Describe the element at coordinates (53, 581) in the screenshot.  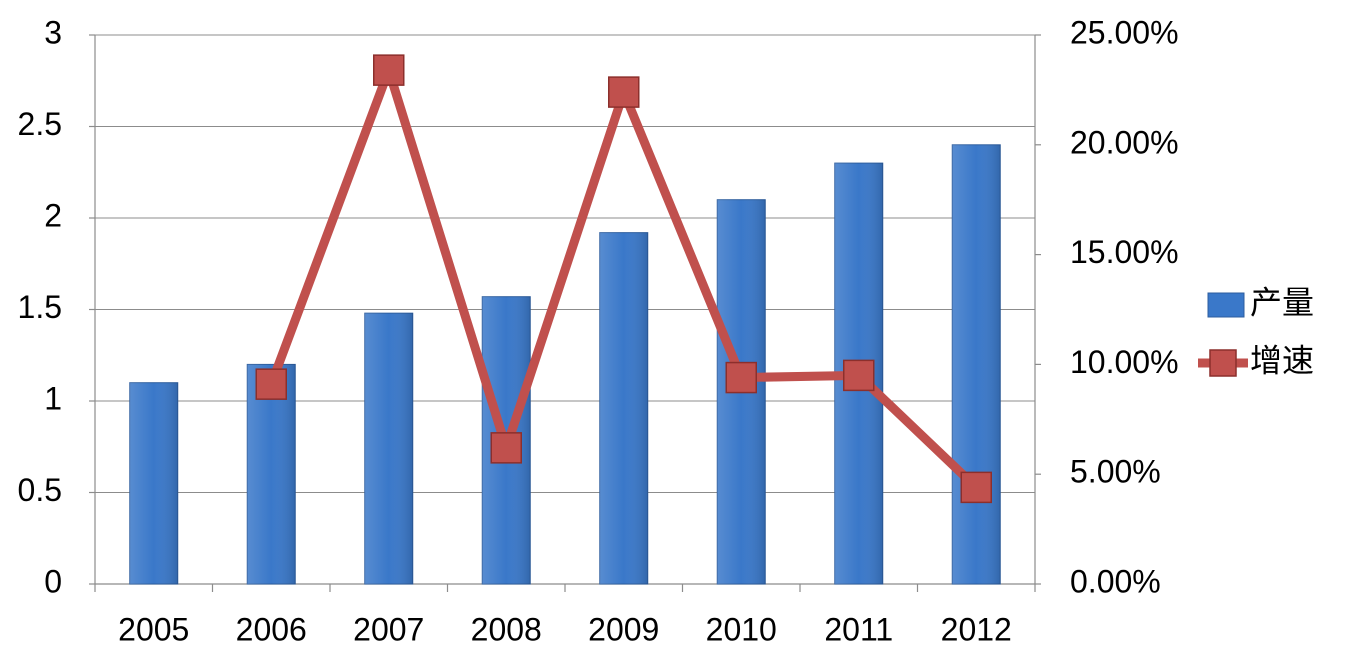
I see `y-tick-label: 0` at that location.